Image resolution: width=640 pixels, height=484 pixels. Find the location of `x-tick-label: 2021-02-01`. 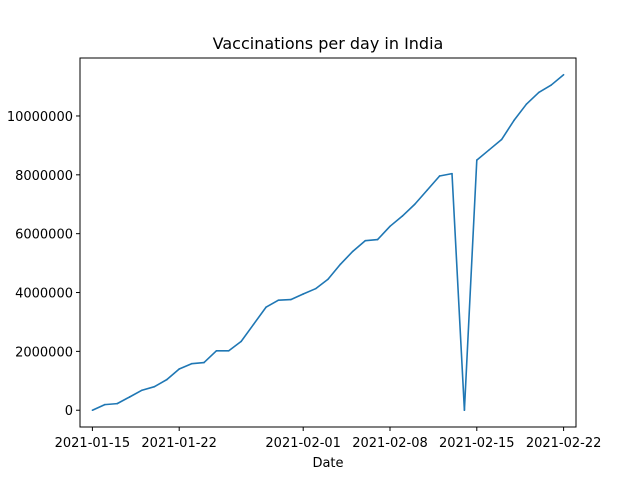

x-tick-label: 2021-02-01 is located at coordinates (303, 443).